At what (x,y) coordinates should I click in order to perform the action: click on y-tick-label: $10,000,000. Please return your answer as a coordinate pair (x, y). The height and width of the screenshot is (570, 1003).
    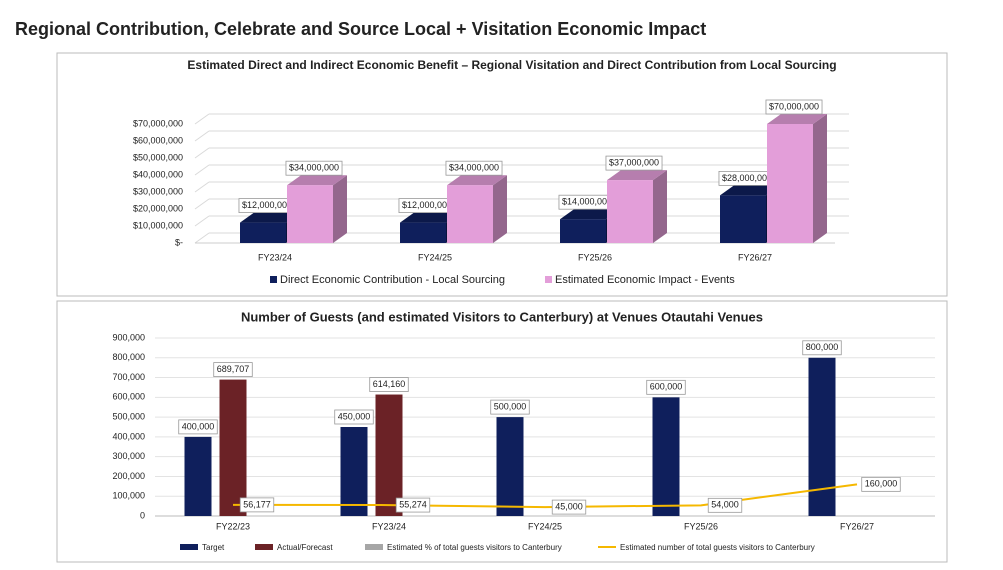
    Looking at the image, I should click on (158, 225).